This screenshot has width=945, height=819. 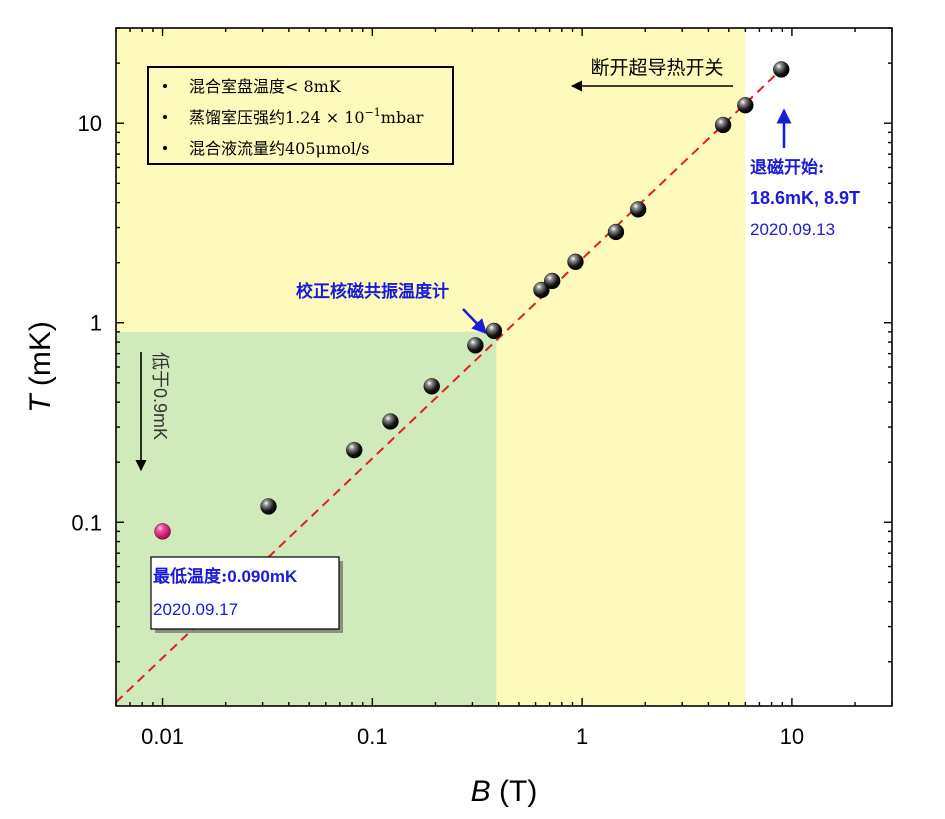 I want to click on below-label: 低于0.9mK, so click(x=160, y=396).